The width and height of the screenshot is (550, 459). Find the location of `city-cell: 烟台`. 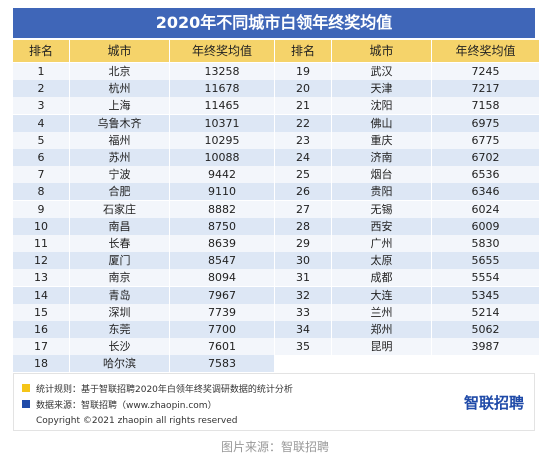

city-cell: 烟台 is located at coordinates (382, 175).